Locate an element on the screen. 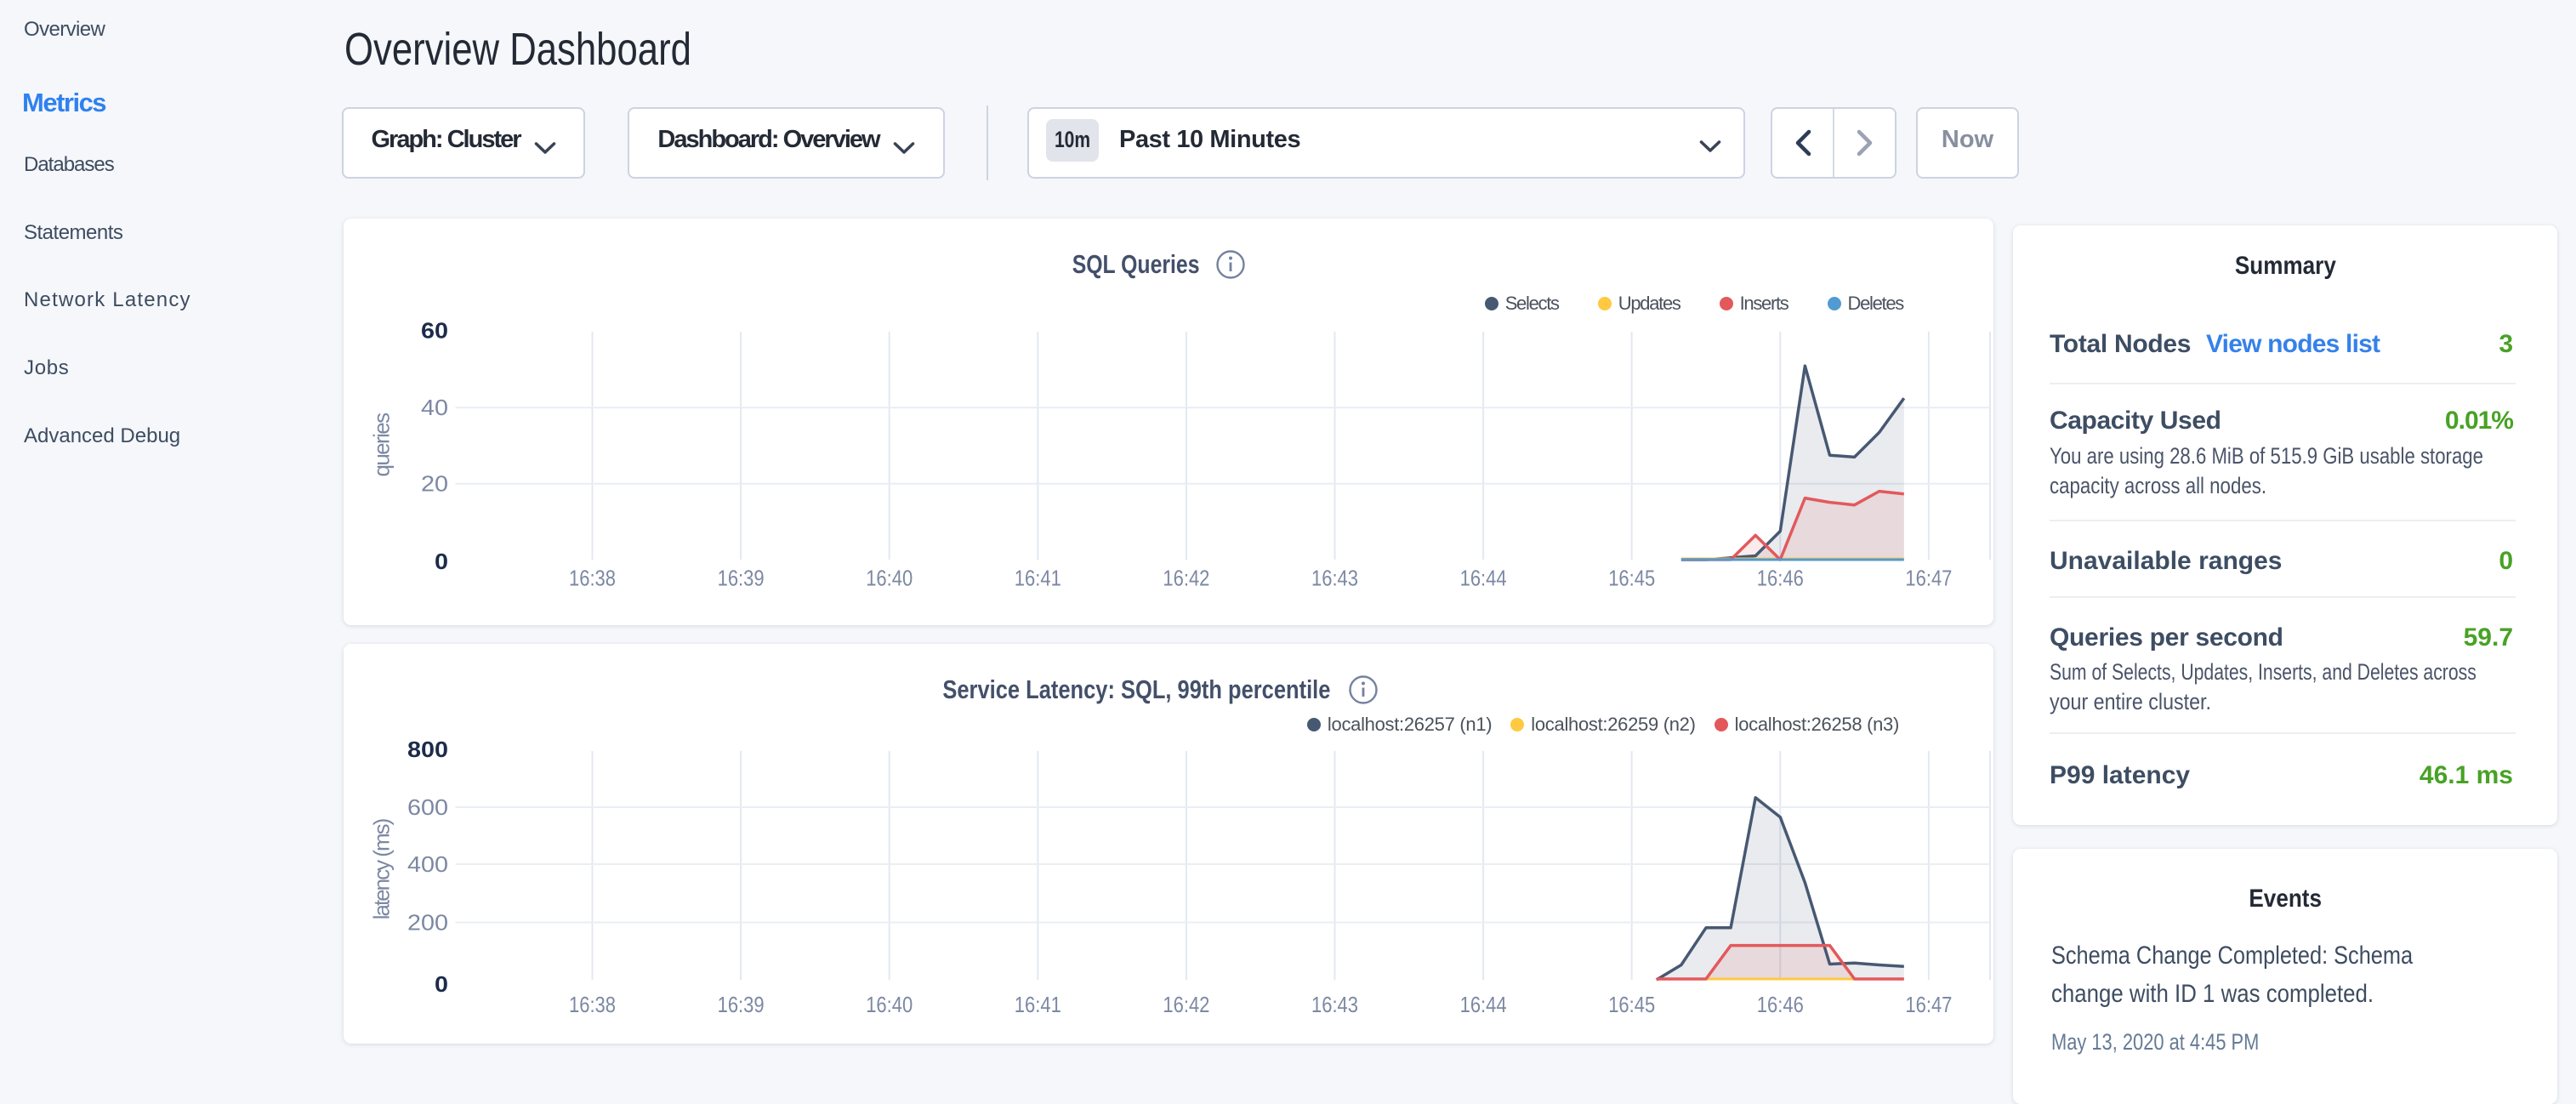 The image size is (2576, 1104). svg-text: 200 is located at coordinates (427, 923).